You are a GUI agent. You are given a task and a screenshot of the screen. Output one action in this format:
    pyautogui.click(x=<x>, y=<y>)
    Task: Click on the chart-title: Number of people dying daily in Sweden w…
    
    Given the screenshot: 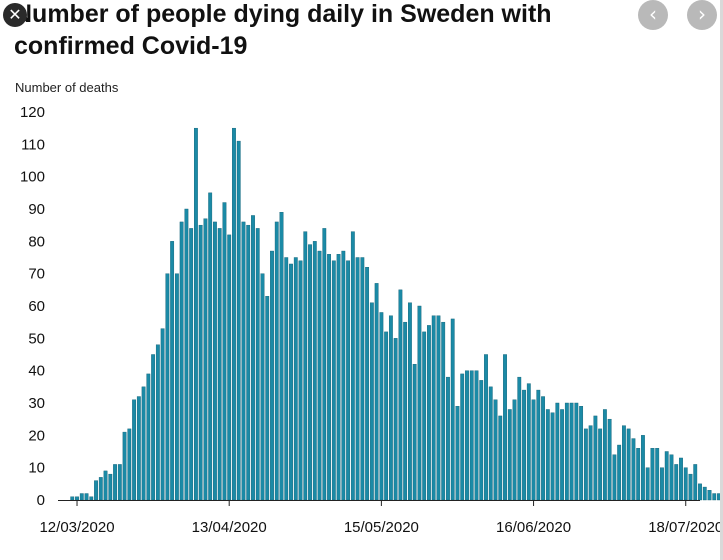 What is the action you would take?
    pyautogui.click(x=324, y=31)
    